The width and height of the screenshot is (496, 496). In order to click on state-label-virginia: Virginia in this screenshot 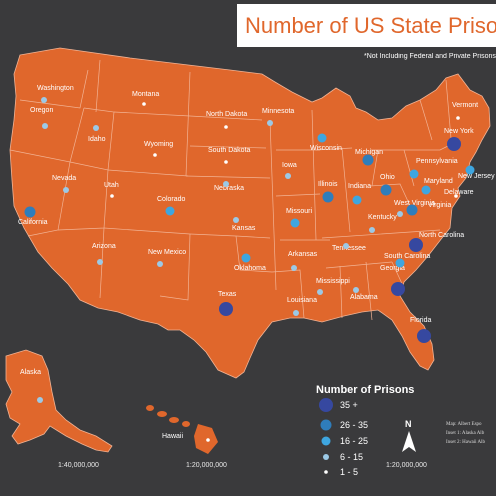, I will do `click(439, 205)`.